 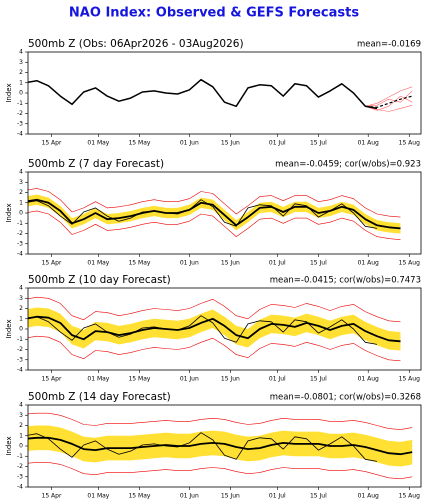 What do you see at coordinates (136, 44) in the screenshot?
I see `panel-title: 500mb Z (Obs: 06Apr2026 - 03Aug2026)` at bounding box center [136, 44].